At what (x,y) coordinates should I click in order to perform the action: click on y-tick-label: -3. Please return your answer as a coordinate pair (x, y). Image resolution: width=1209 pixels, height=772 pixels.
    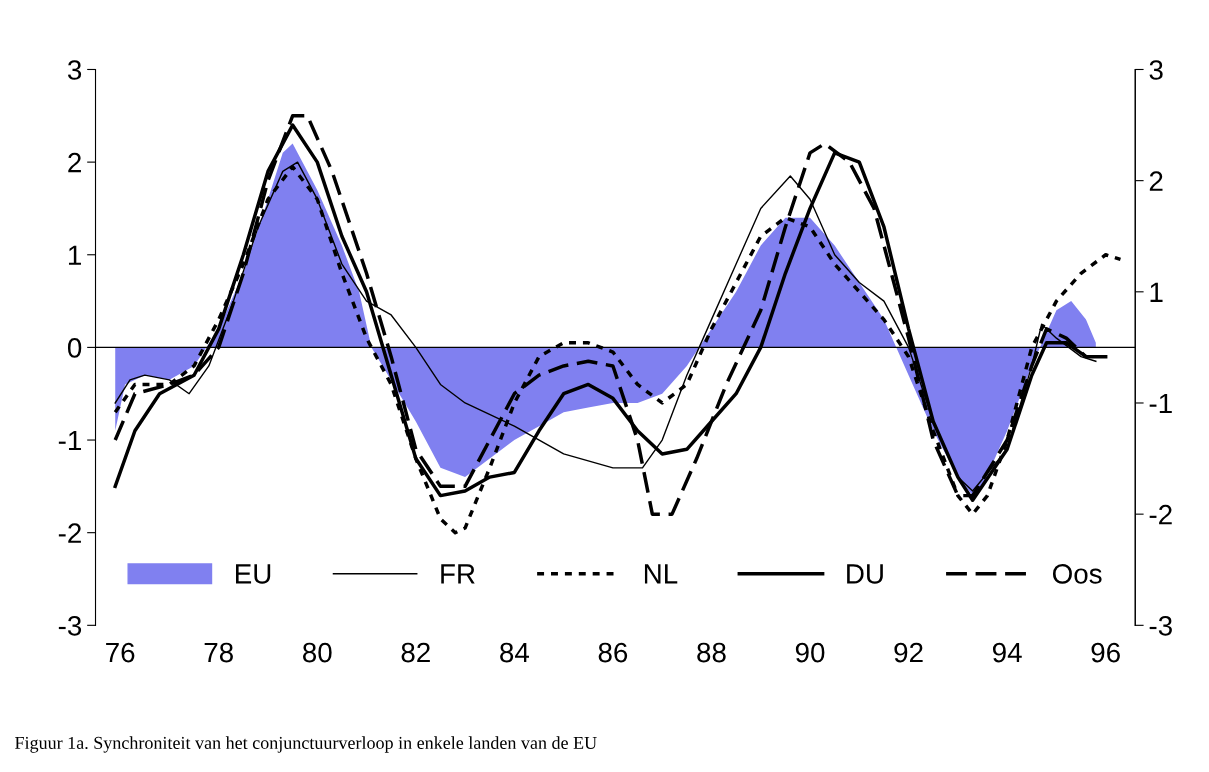
    Looking at the image, I should click on (70, 625).